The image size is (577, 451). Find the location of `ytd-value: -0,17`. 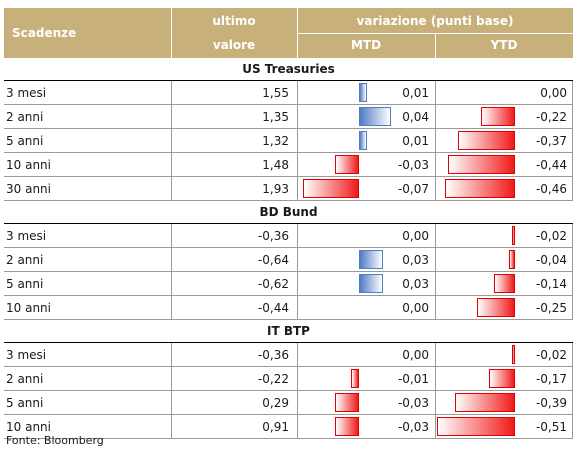

ytd-value: -0,17 is located at coordinates (551, 378).